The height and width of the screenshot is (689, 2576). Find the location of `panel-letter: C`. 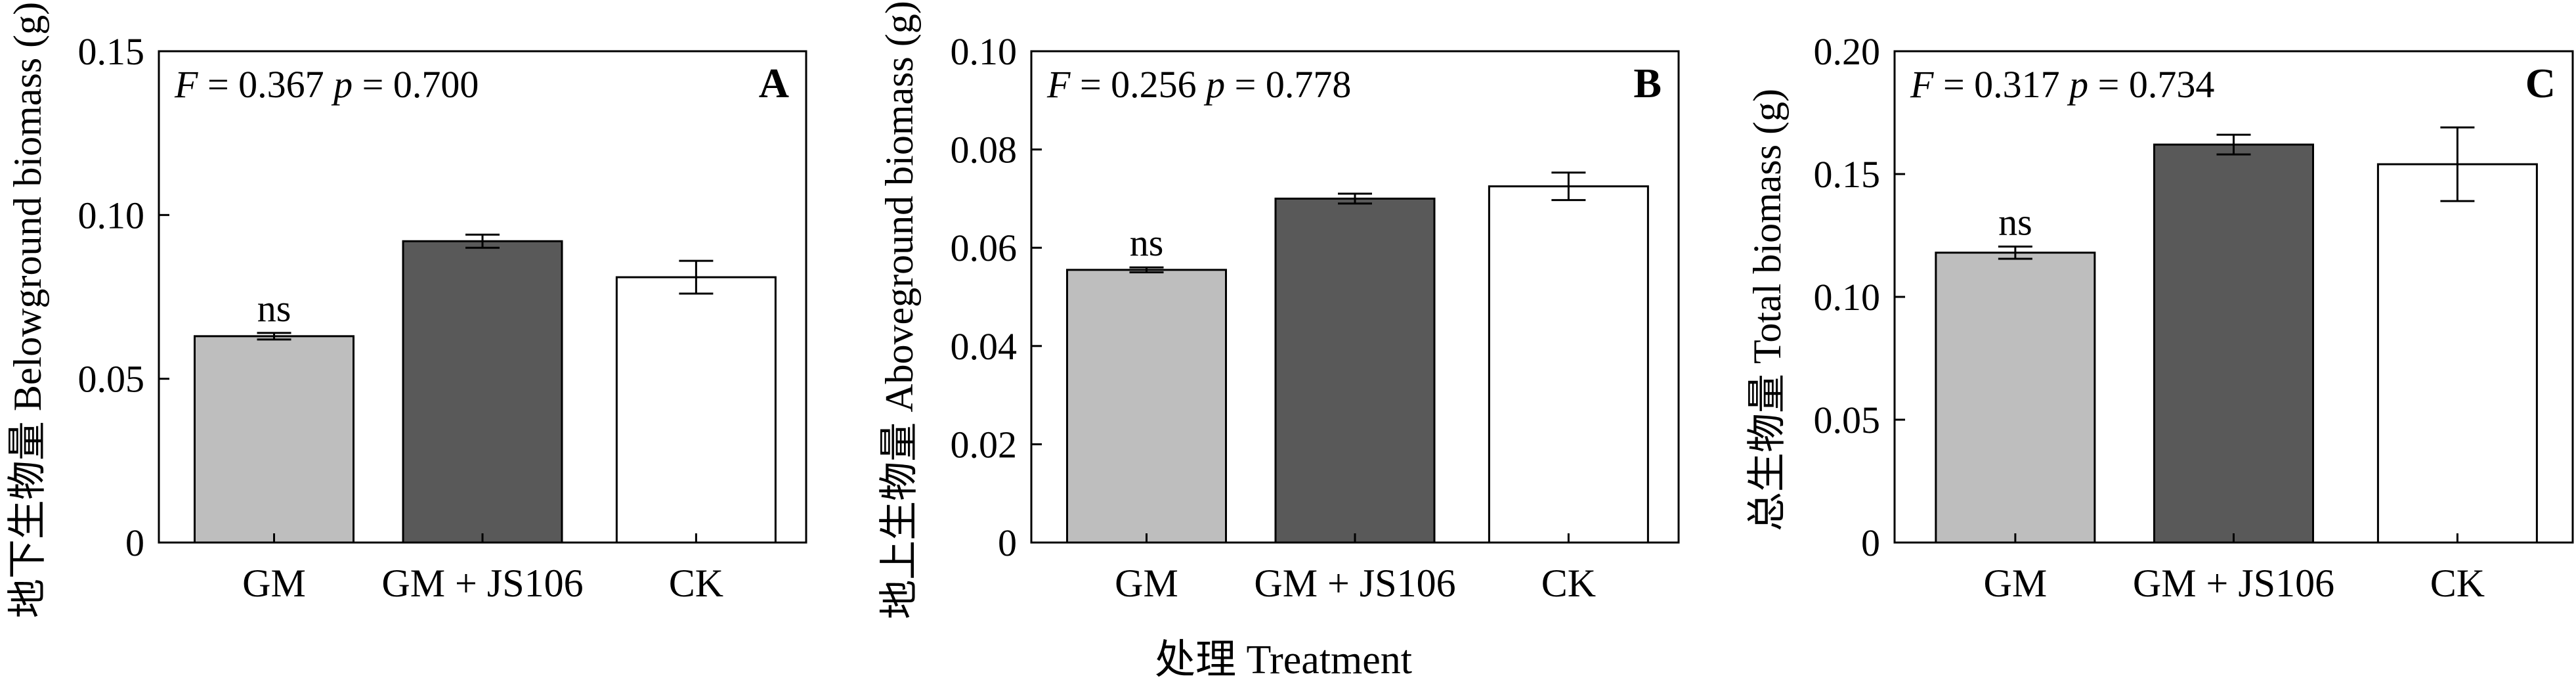

panel-letter: C is located at coordinates (2540, 83).